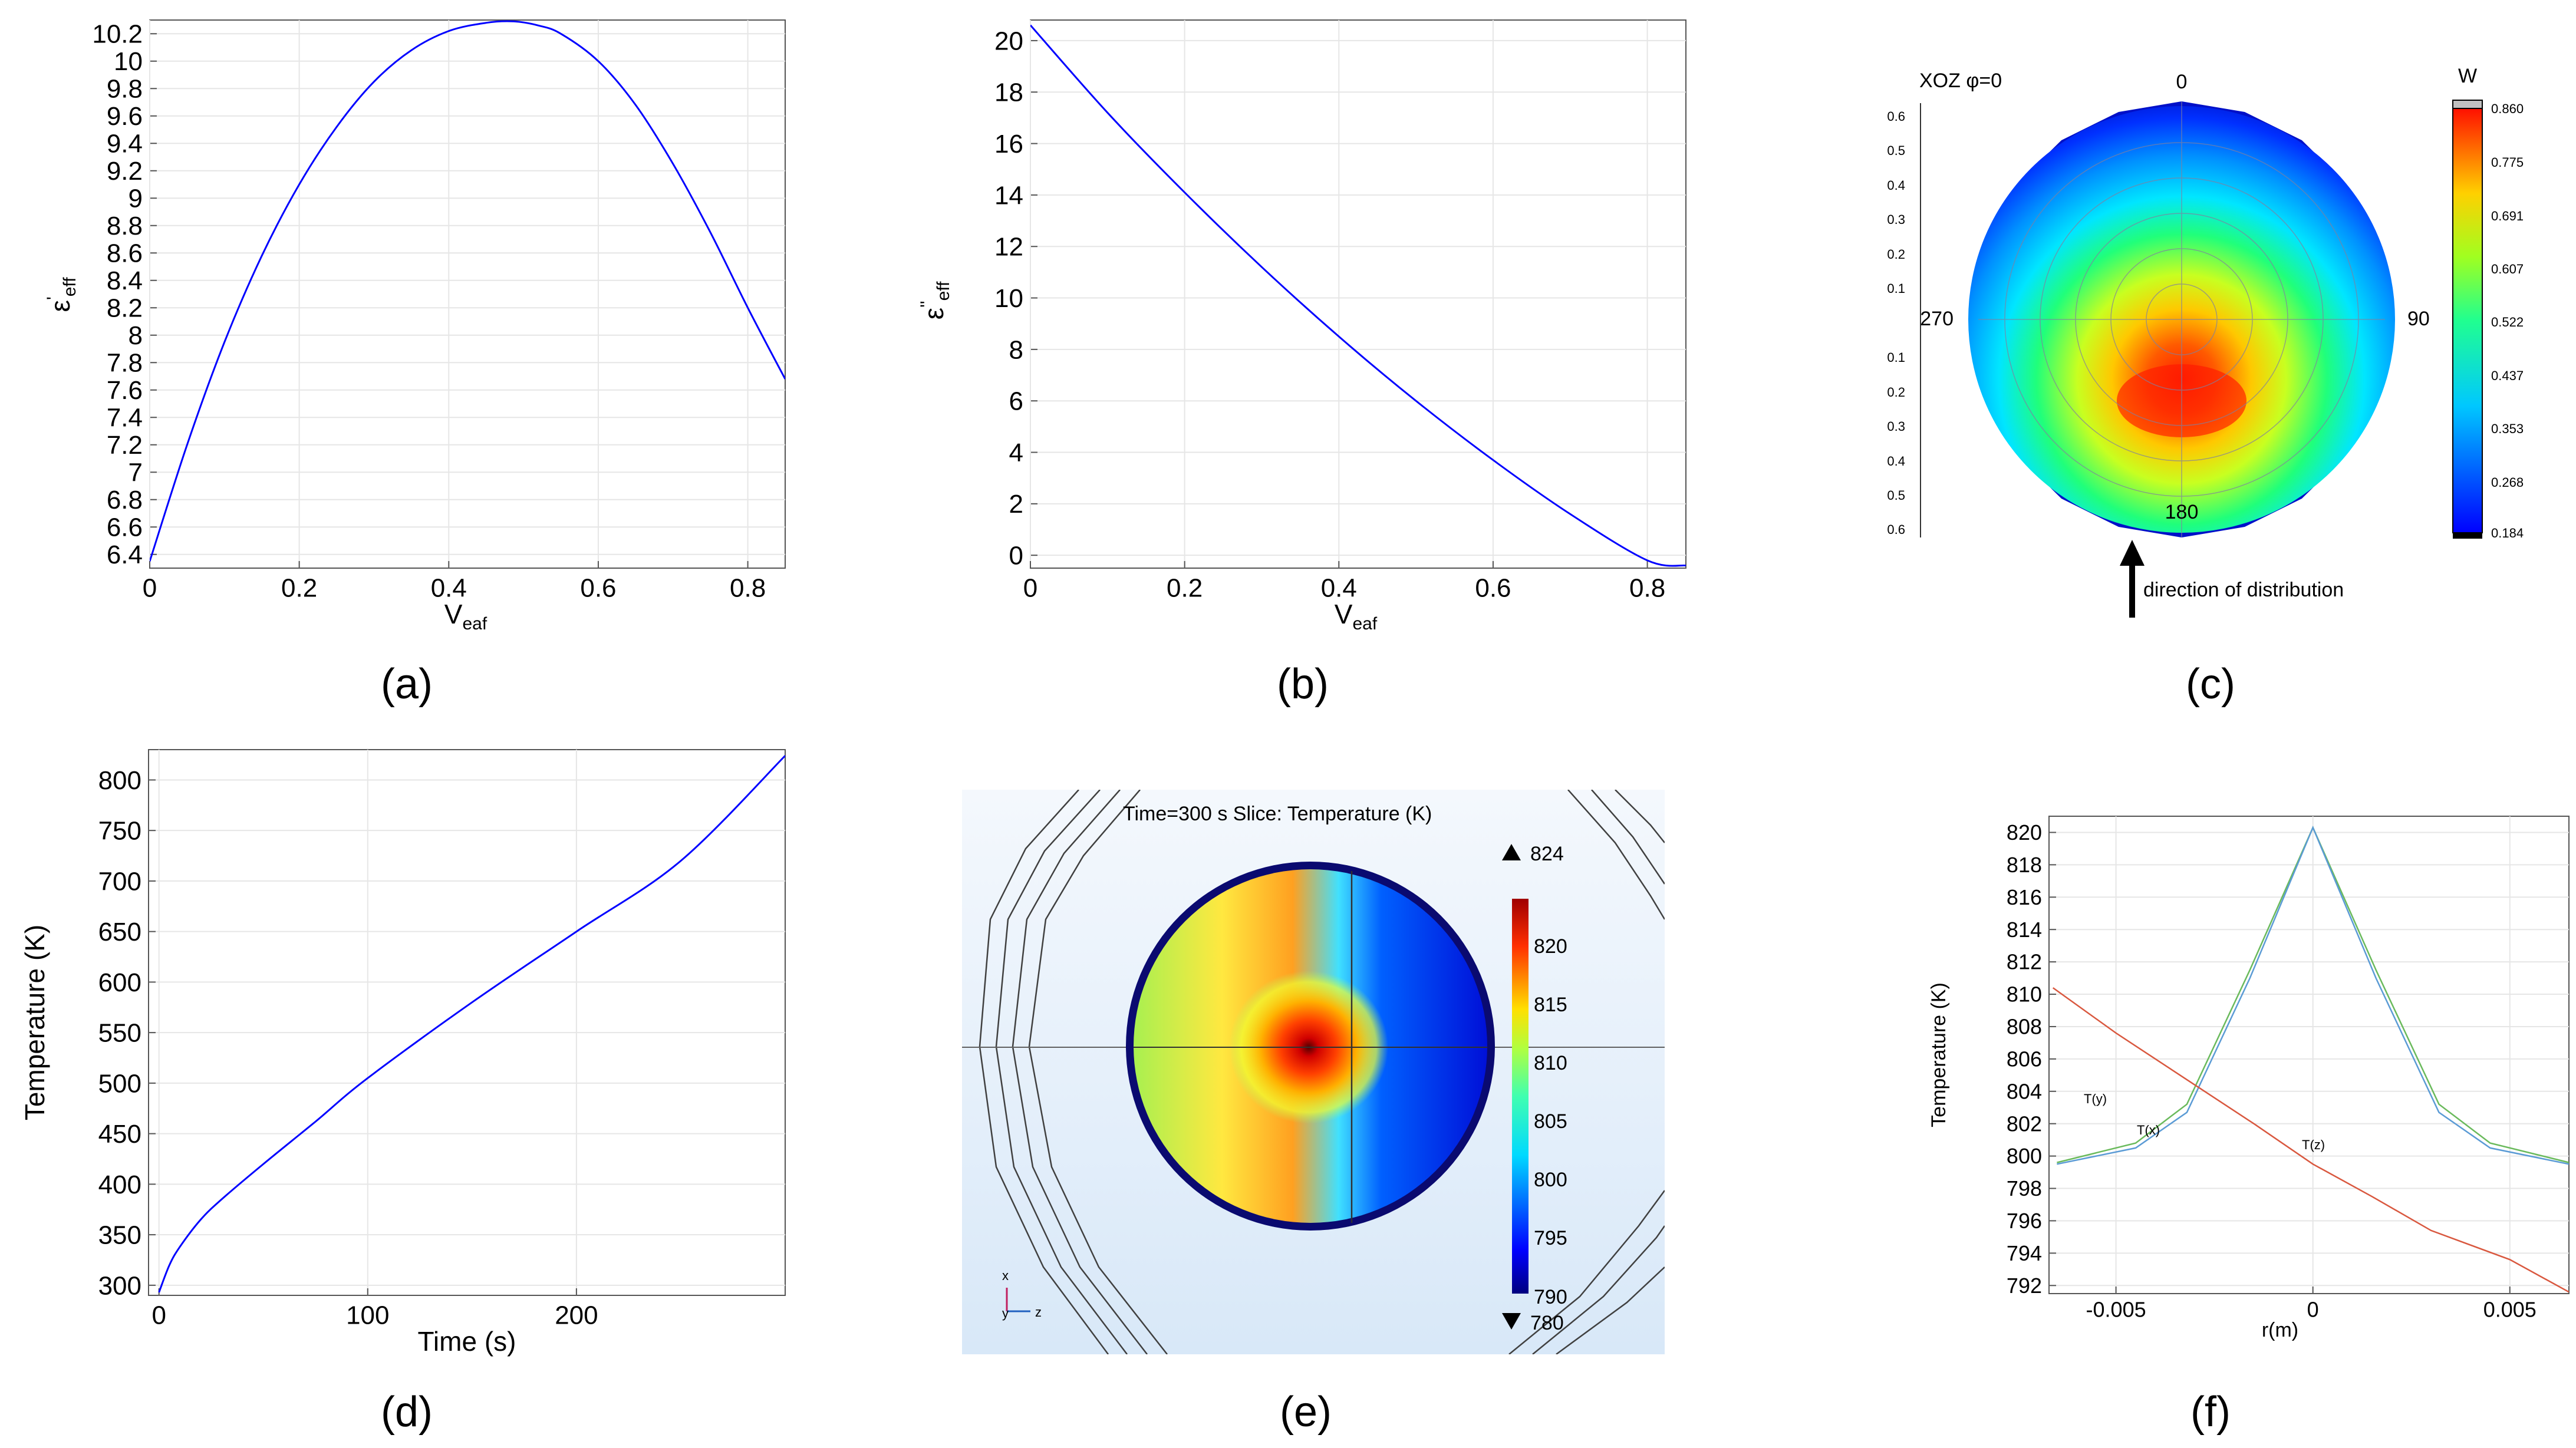 The image size is (2576, 1448). I want to click on y-tick-label: 6.8, so click(125, 500).